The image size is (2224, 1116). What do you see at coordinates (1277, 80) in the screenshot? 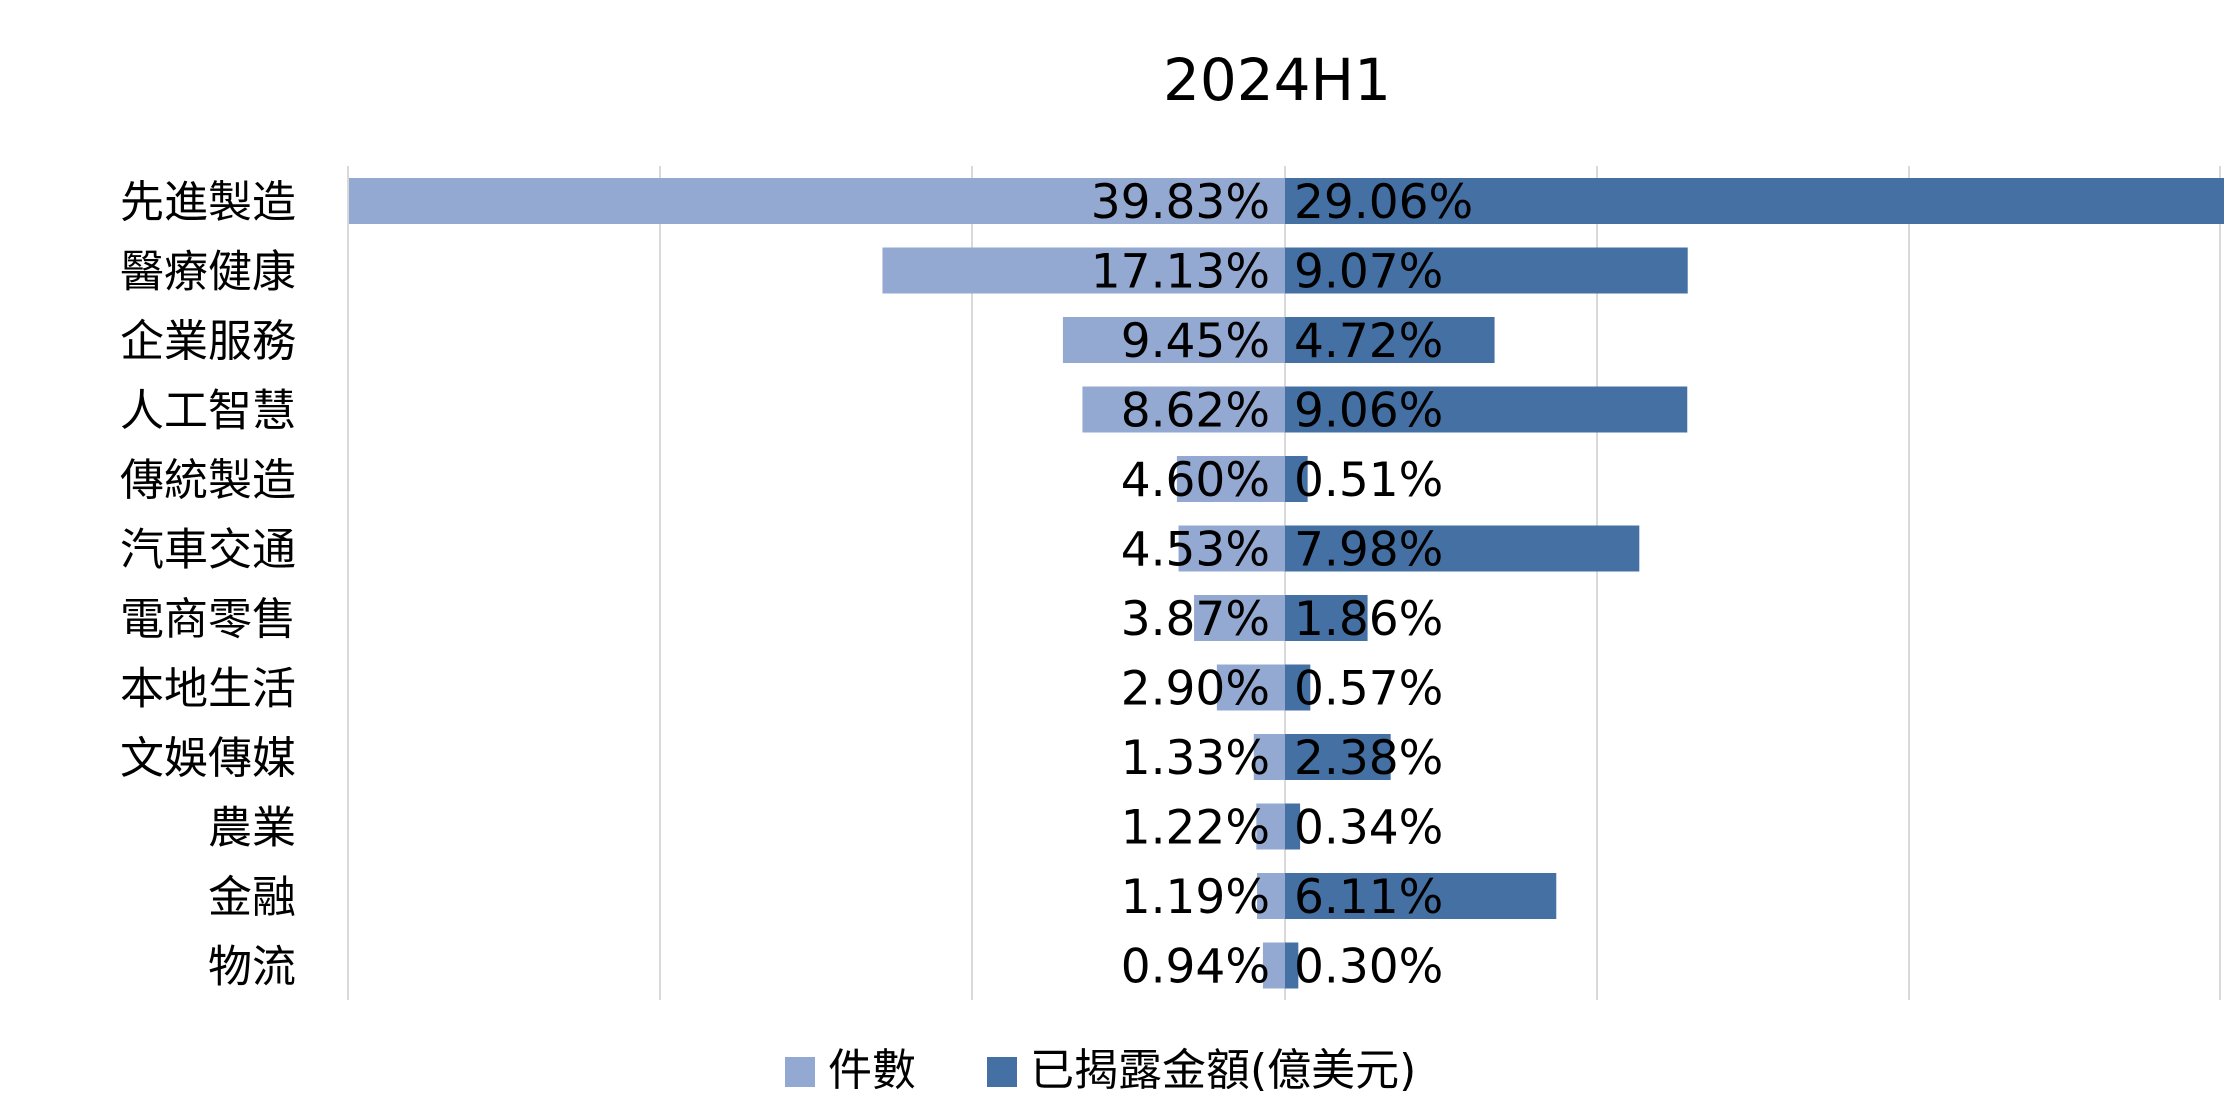
I see `chart-title: 2024H1` at bounding box center [1277, 80].